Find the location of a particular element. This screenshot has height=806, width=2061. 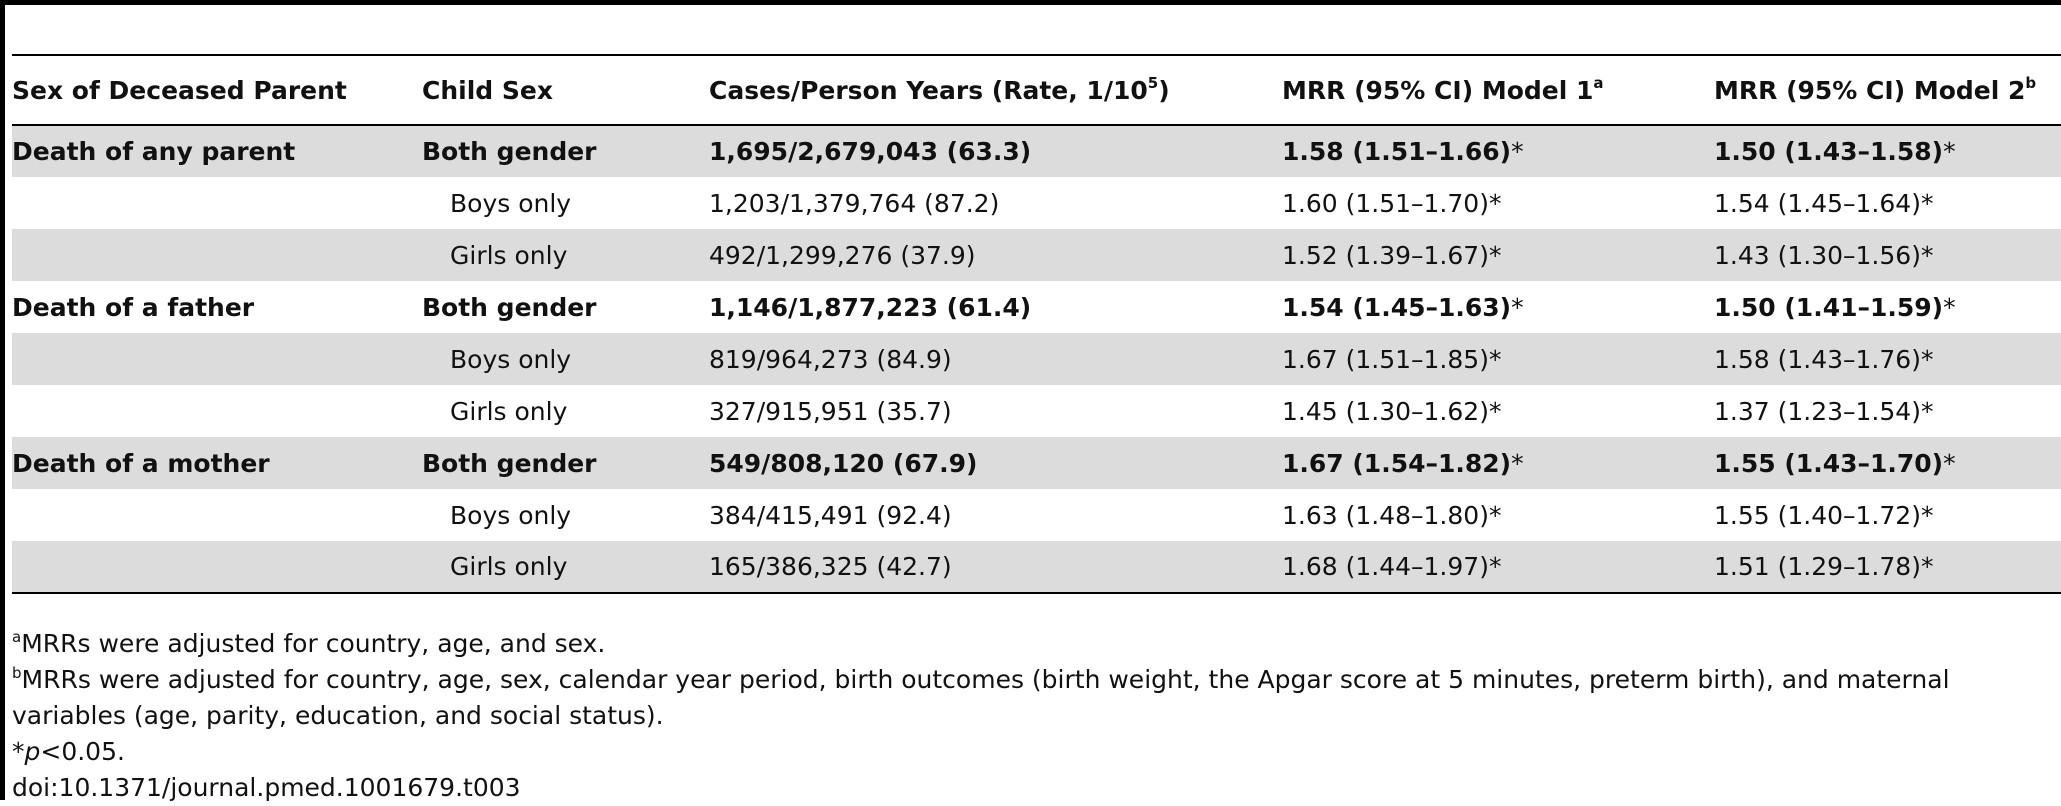

footnote-a-ref: a is located at coordinates (1598, 82).